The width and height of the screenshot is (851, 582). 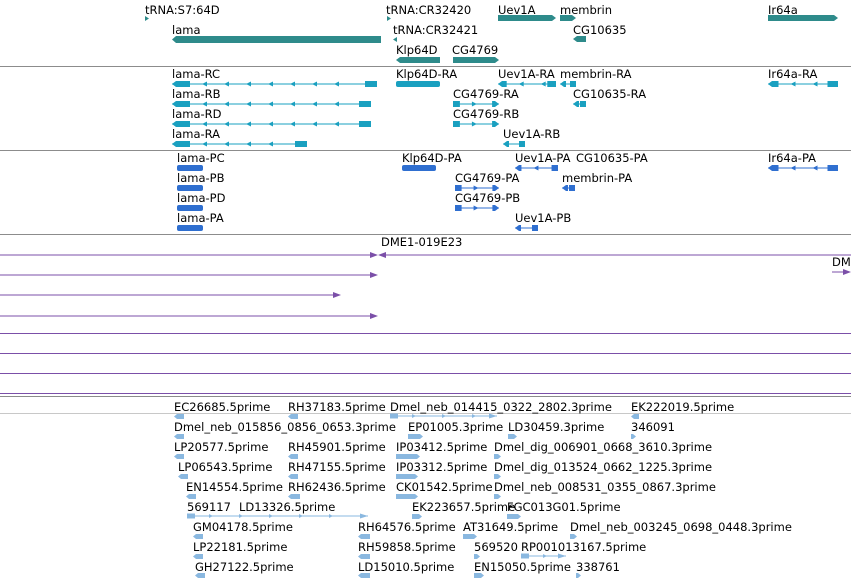 What do you see at coordinates (600, 30) in the screenshot?
I see `gene-label: CG10635` at bounding box center [600, 30].